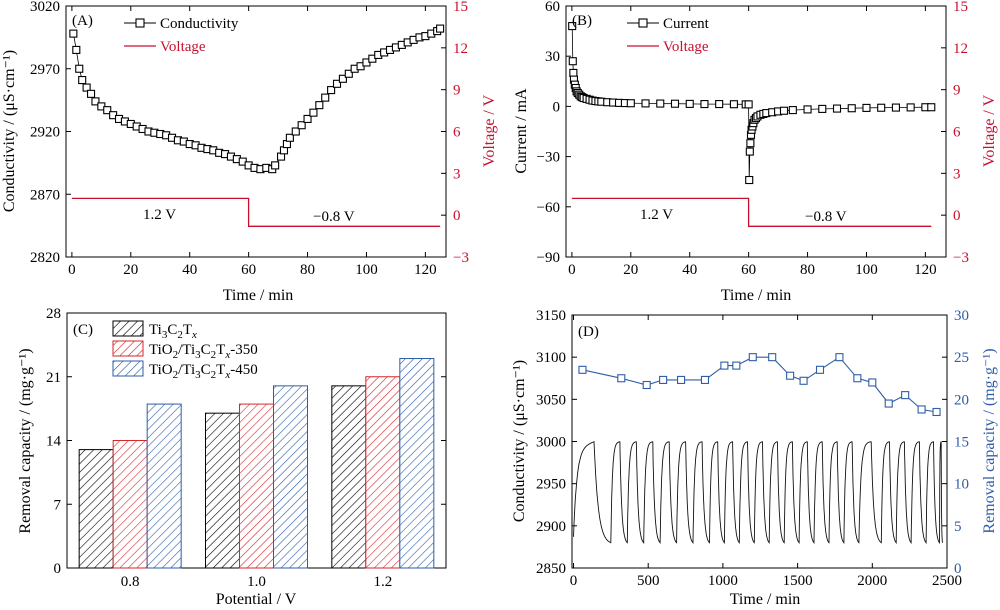  I want to click on legend-swatch, so click(128, 348).